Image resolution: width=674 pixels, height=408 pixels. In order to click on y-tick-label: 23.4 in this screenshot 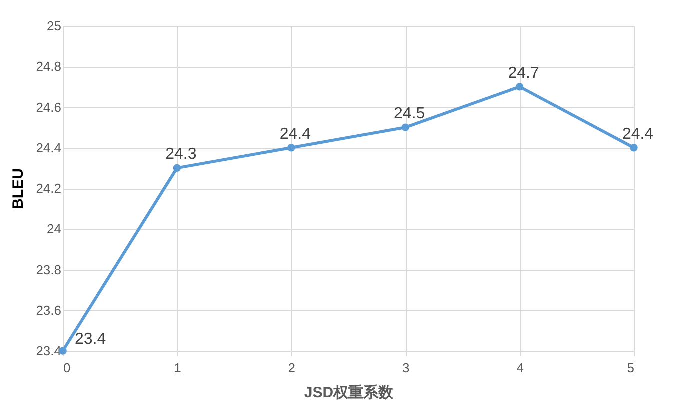, I will do `click(49, 351)`.